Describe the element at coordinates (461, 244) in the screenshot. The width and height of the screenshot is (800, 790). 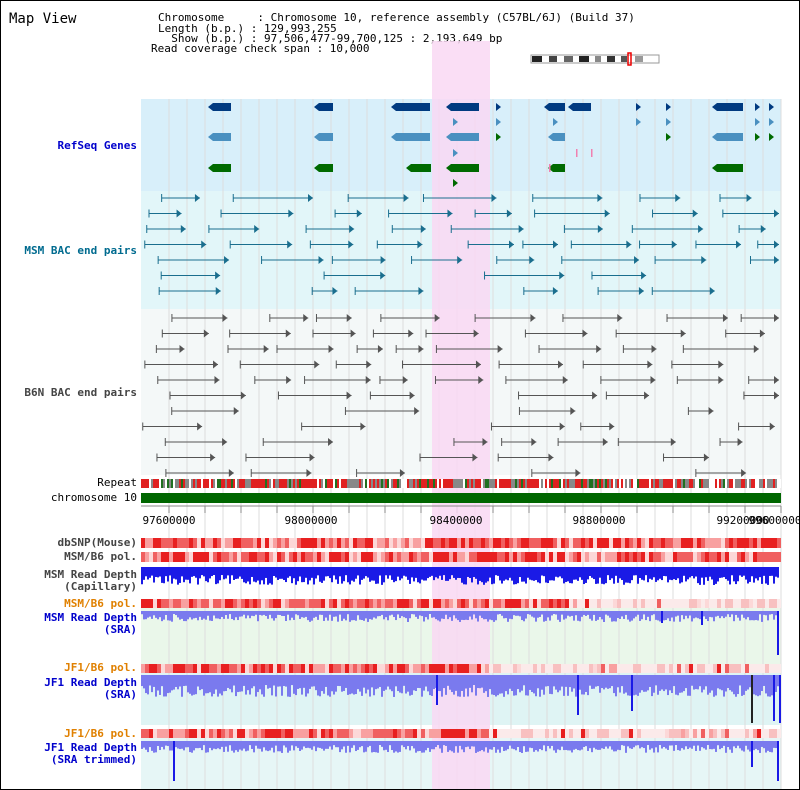
I see `msm-bac-end-pairs` at that location.